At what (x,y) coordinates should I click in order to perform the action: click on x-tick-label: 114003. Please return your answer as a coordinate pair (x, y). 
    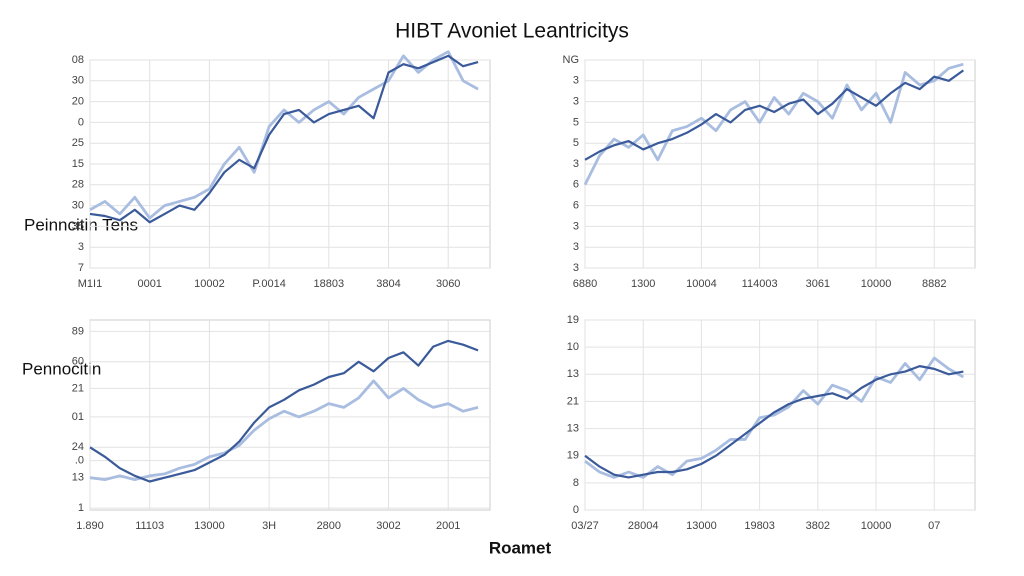
    Looking at the image, I should click on (760, 284).